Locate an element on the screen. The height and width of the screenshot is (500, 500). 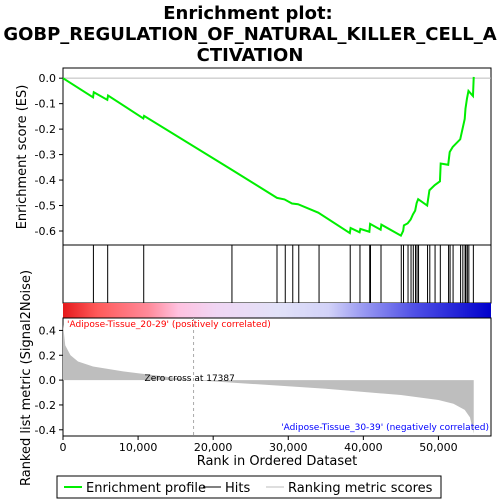
metric-tick-label: 0.0 is located at coordinates (48, 380).